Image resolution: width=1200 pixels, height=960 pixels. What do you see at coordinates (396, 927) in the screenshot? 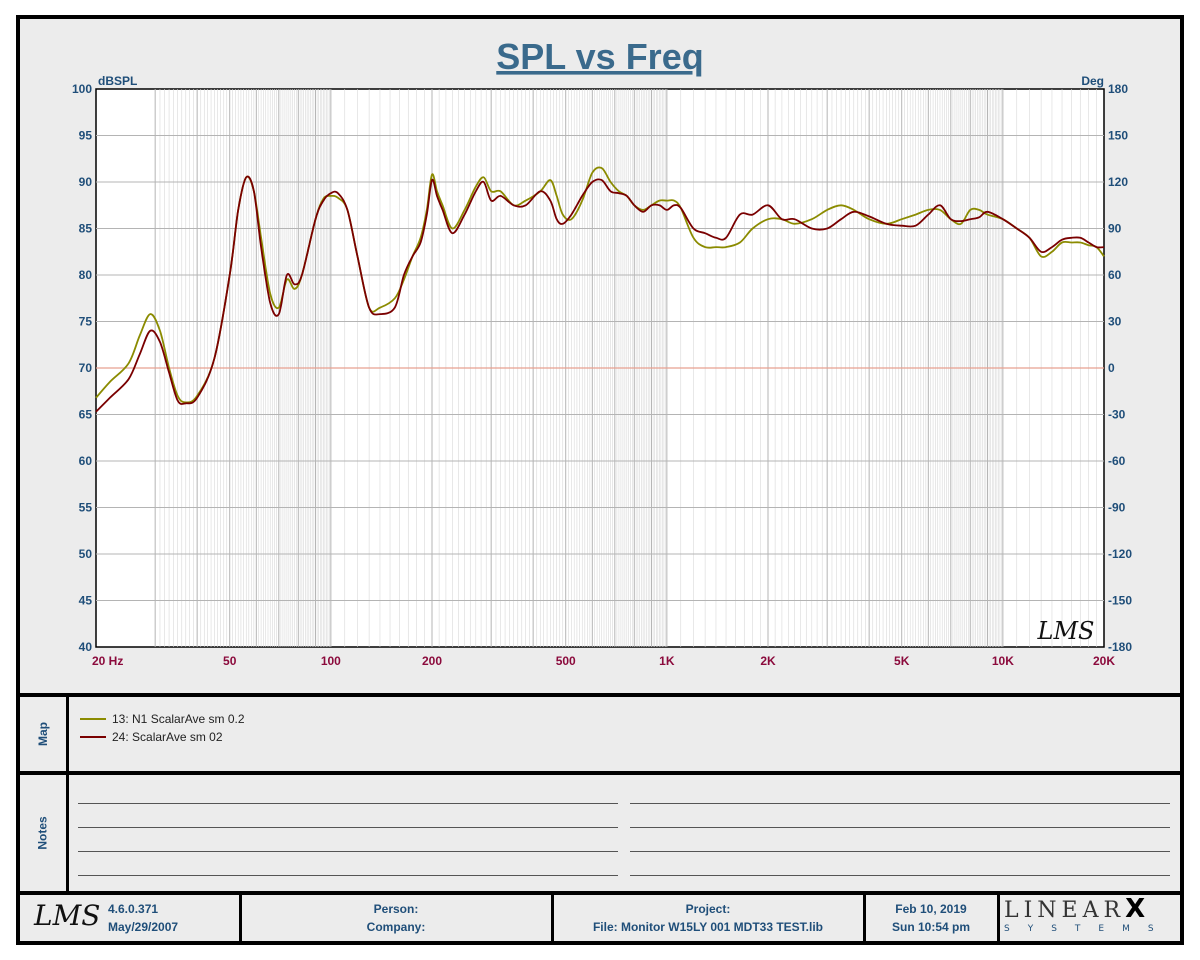
I see `company-label: Company:` at bounding box center [396, 927].